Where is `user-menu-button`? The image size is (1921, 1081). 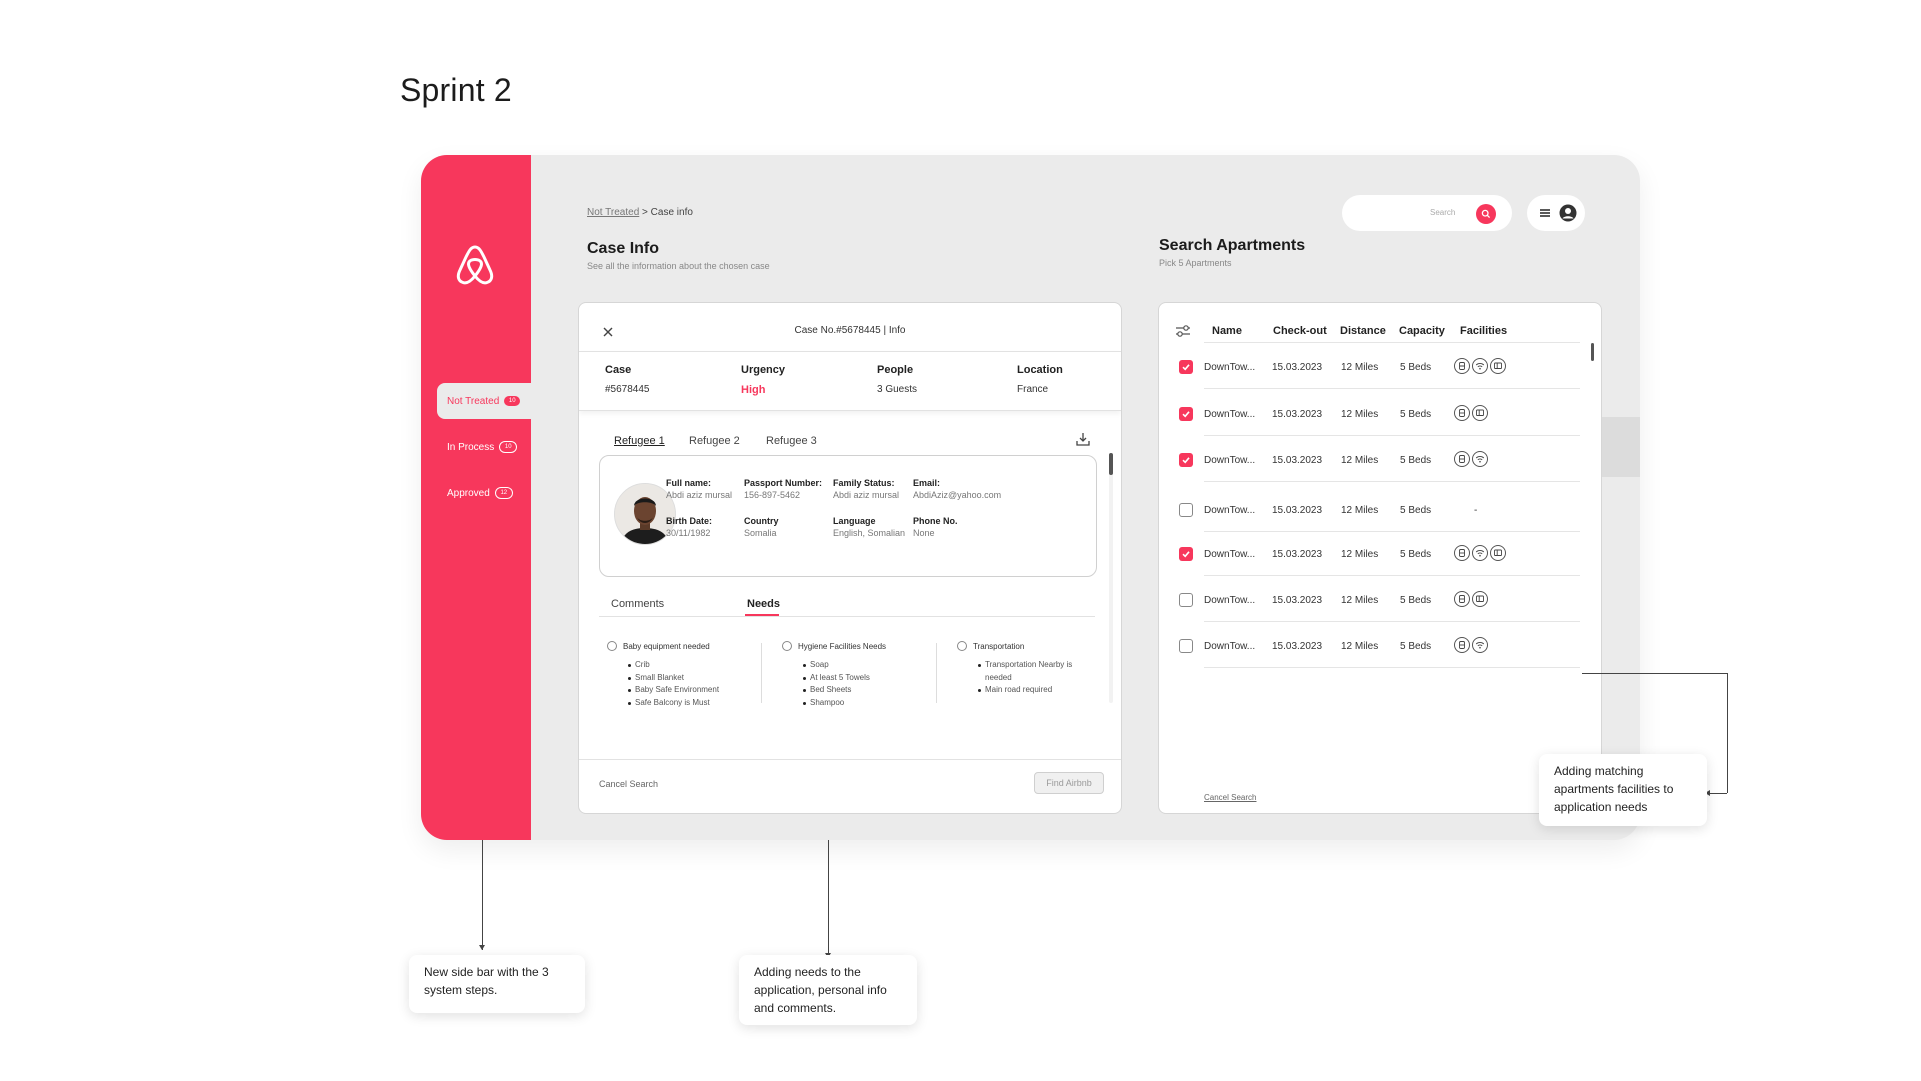 user-menu-button is located at coordinates (1556, 213).